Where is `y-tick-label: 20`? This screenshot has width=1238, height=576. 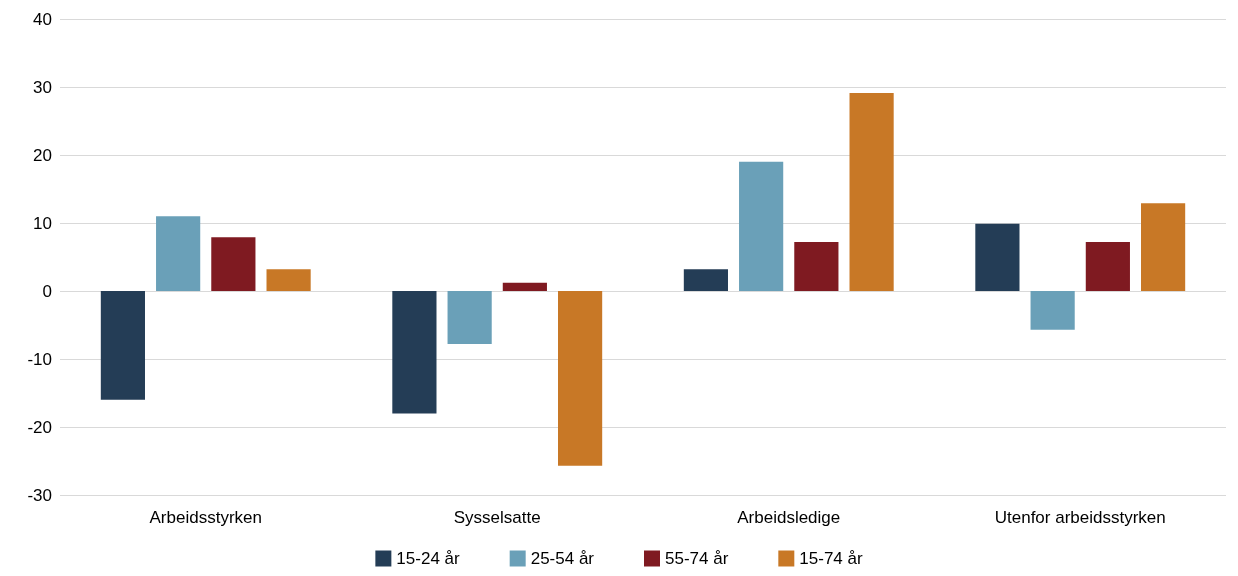
y-tick-label: 20 is located at coordinates (42, 155).